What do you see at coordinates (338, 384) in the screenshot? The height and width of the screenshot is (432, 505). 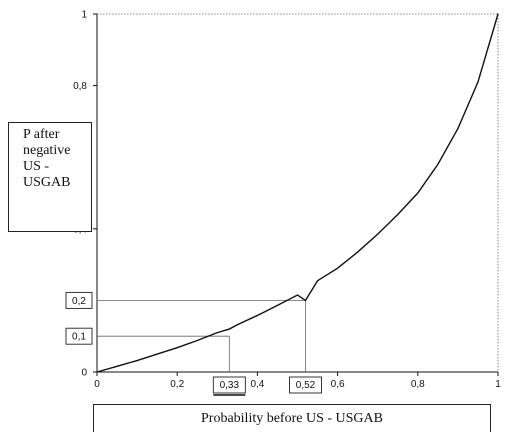 I see `x-tick-label: 0,6` at bounding box center [338, 384].